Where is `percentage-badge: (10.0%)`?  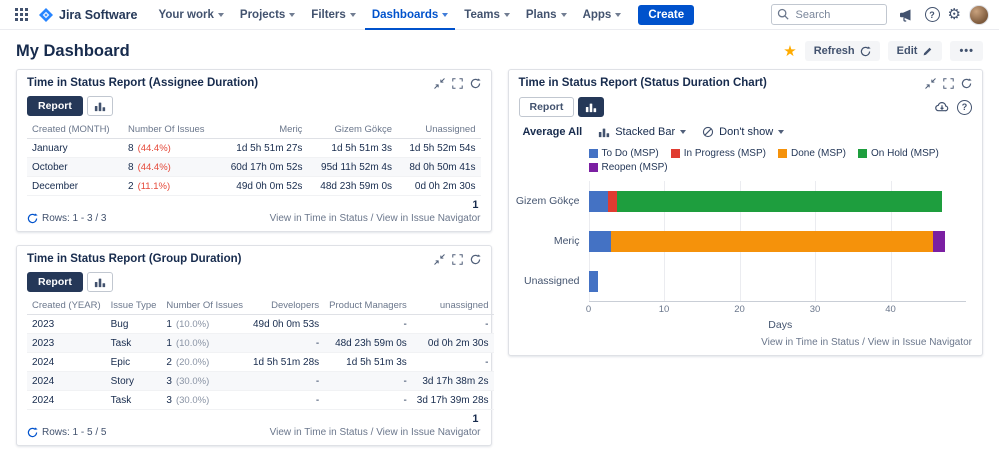
percentage-badge: (10.0%) is located at coordinates (192, 343).